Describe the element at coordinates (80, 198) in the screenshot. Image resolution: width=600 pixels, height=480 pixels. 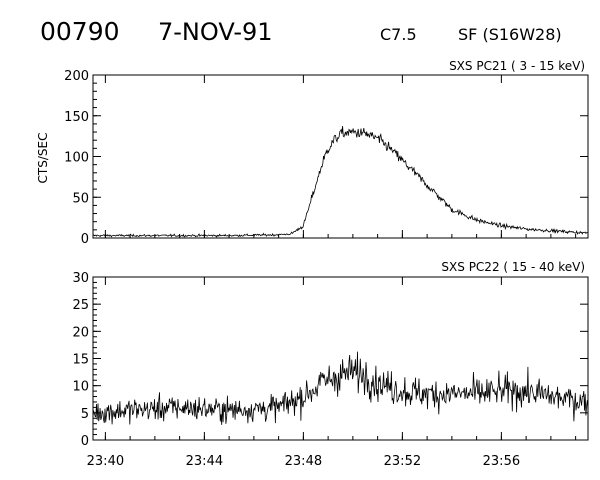
I see `y-tick-label: 50` at that location.